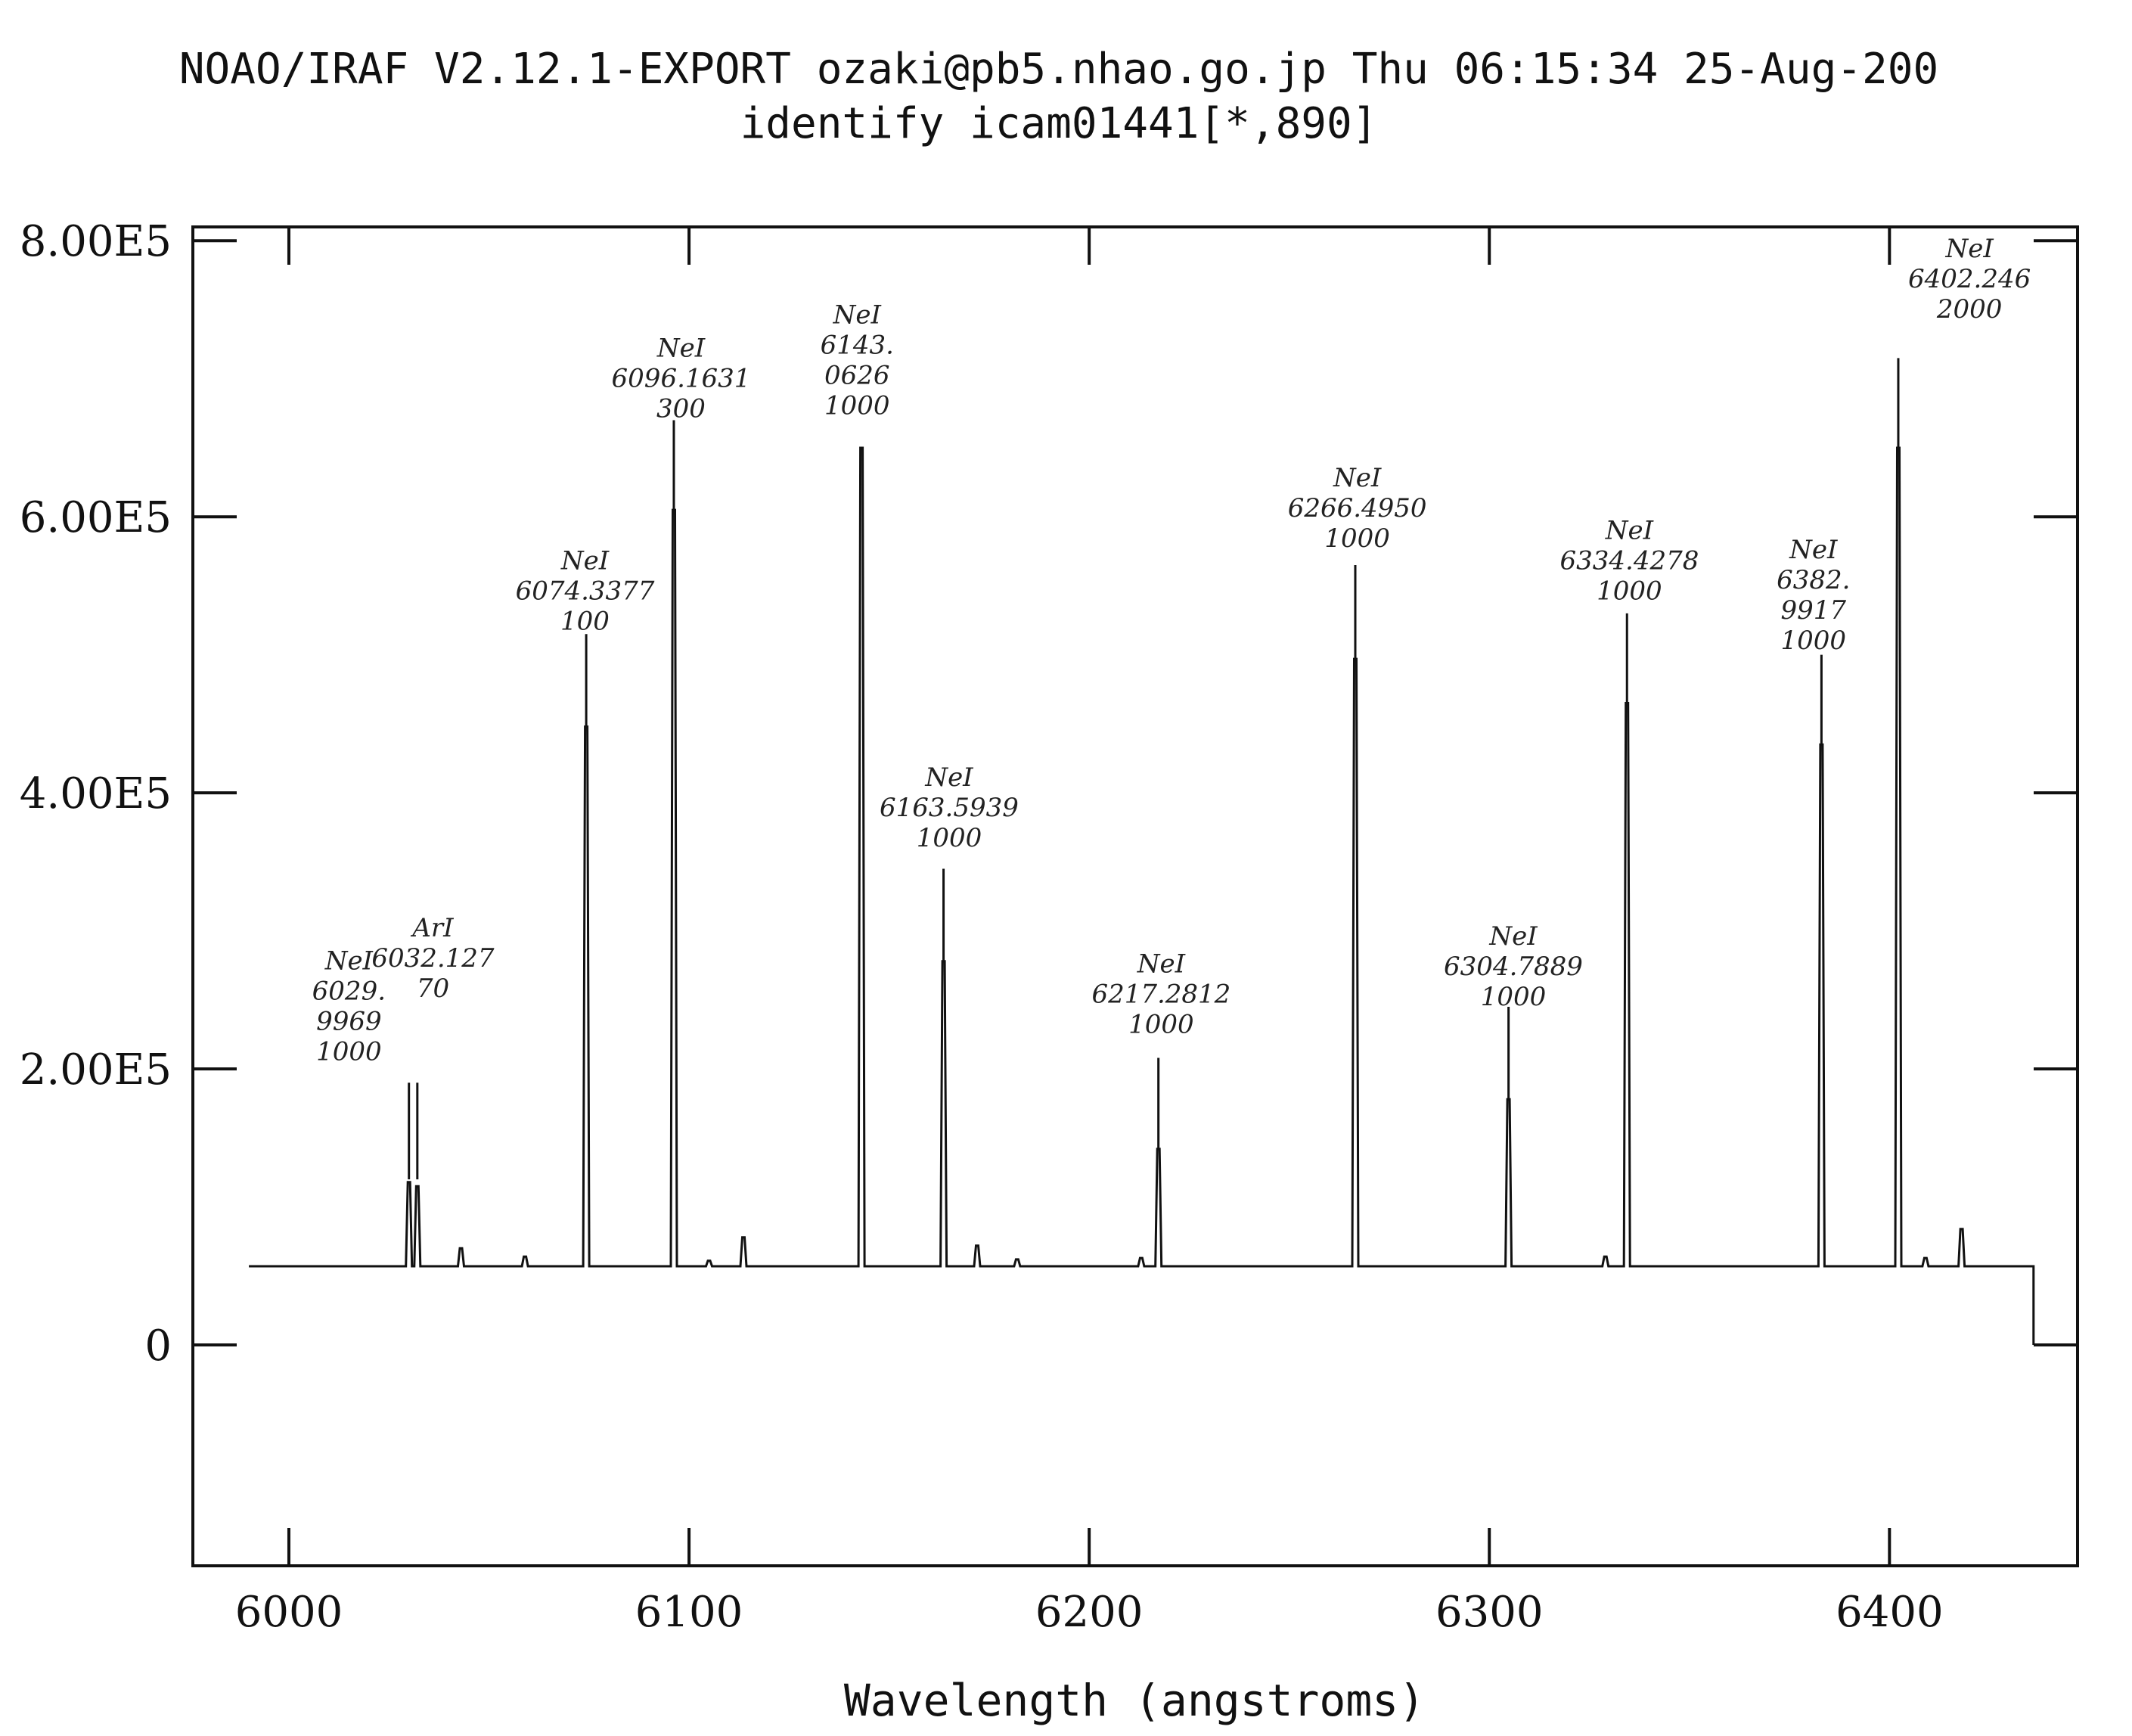 This screenshot has height=1736, width=2132. Describe the element at coordinates (1357, 508) in the screenshot. I see `line-id-label: NeI 6266.4950 1000` at that location.